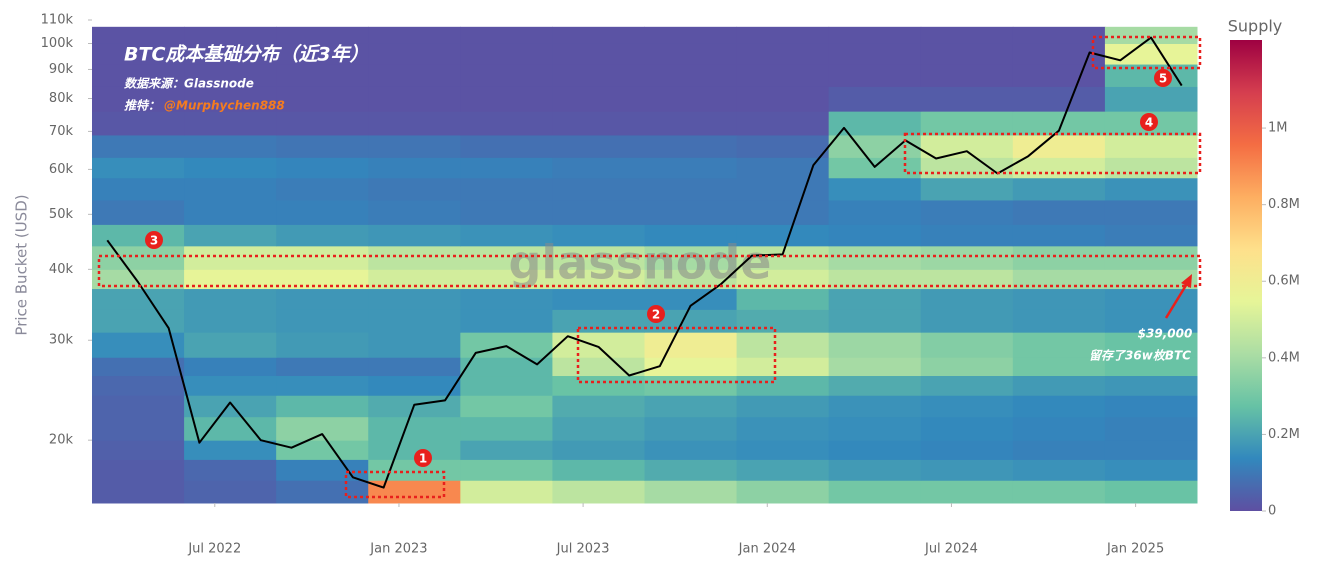  I want to click on badge-label: 2, so click(656, 315).